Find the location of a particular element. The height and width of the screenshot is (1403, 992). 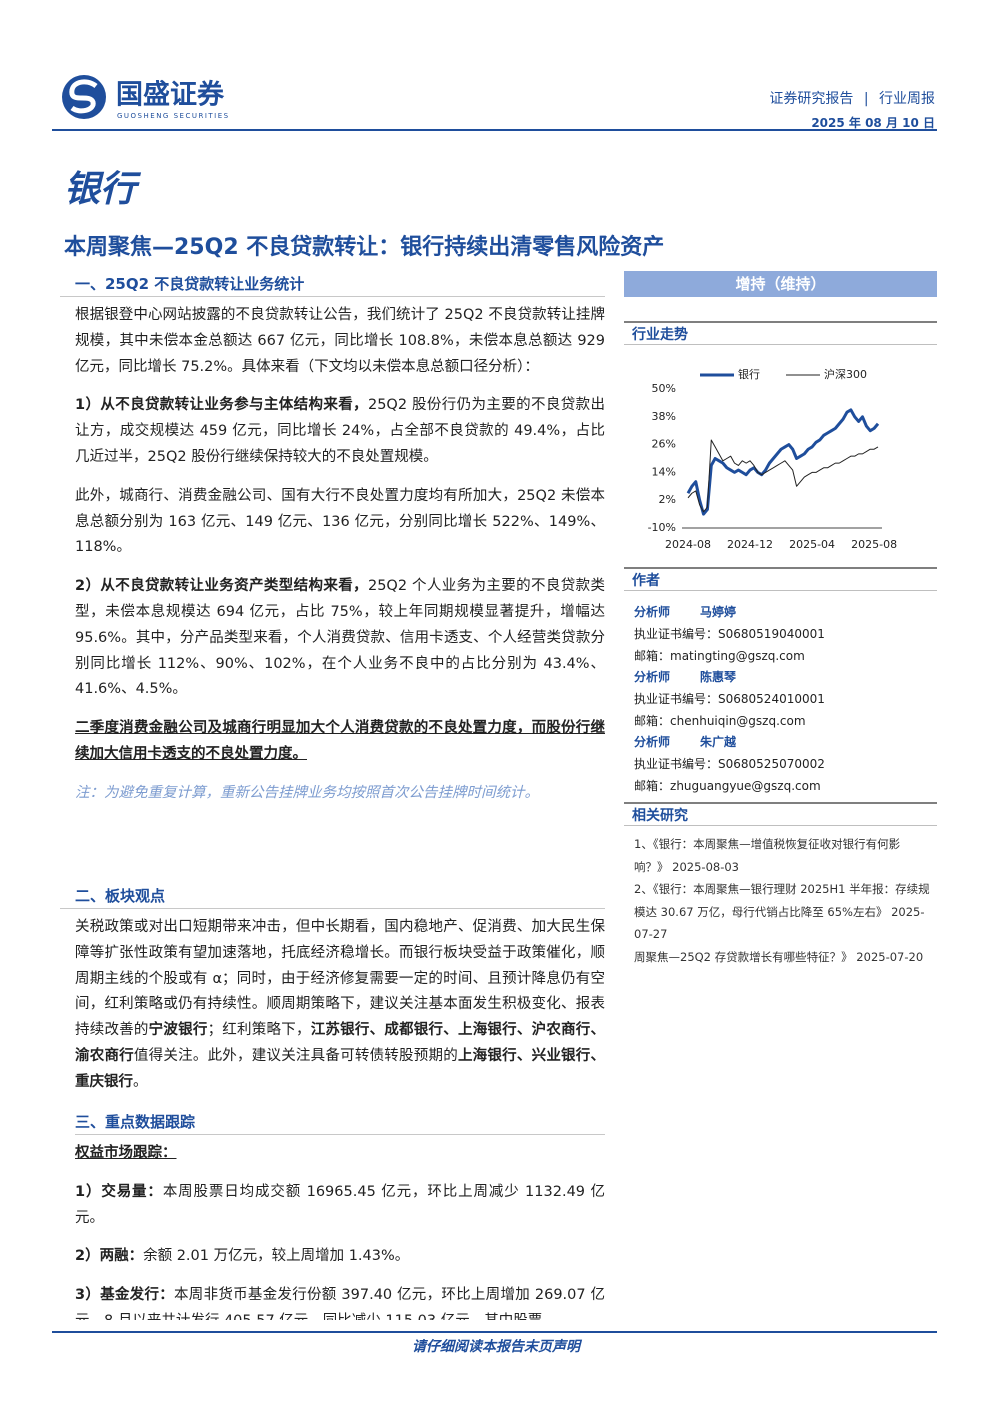

paragraph: 权益市场跟踪： is located at coordinates (340, 1154).